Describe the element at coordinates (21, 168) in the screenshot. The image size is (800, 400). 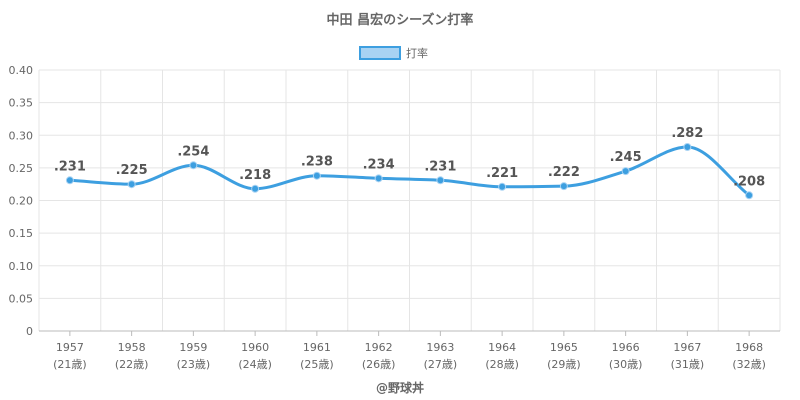
I see `y-tick-label: 0.25` at that location.